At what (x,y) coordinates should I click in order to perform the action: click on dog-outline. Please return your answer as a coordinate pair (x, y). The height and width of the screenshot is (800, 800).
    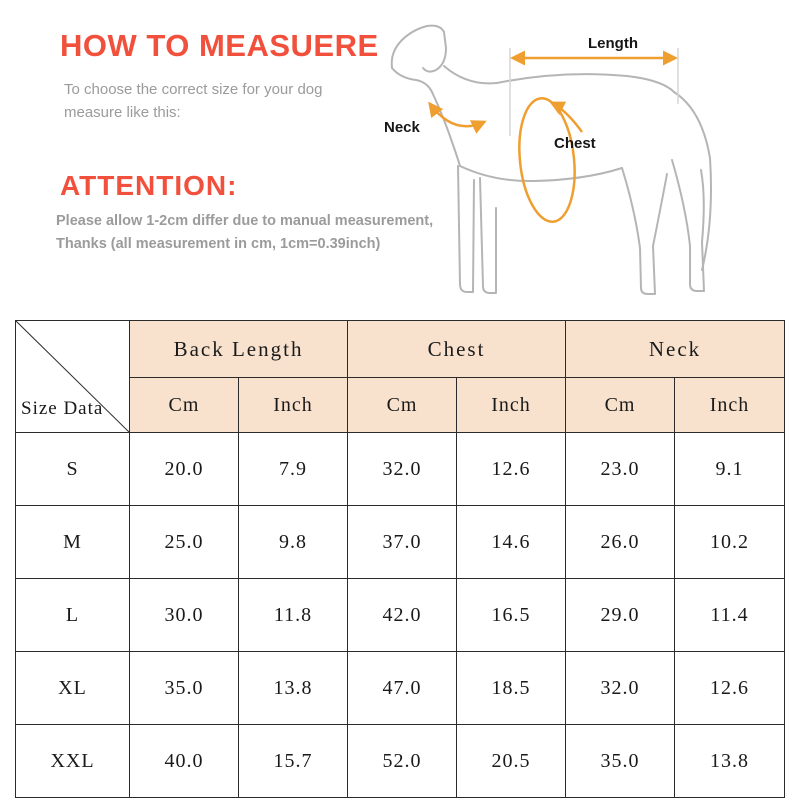
    Looking at the image, I should click on (551, 159).